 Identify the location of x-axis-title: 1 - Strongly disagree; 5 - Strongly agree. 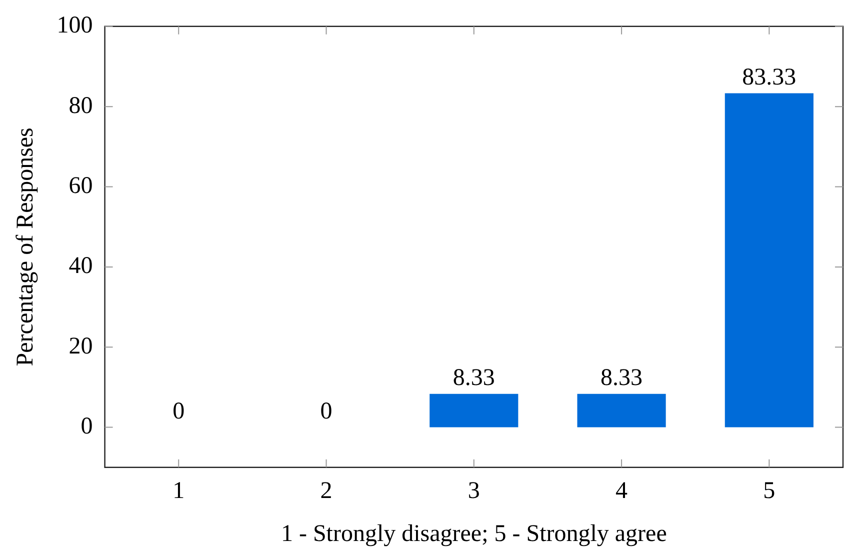
(473, 533).